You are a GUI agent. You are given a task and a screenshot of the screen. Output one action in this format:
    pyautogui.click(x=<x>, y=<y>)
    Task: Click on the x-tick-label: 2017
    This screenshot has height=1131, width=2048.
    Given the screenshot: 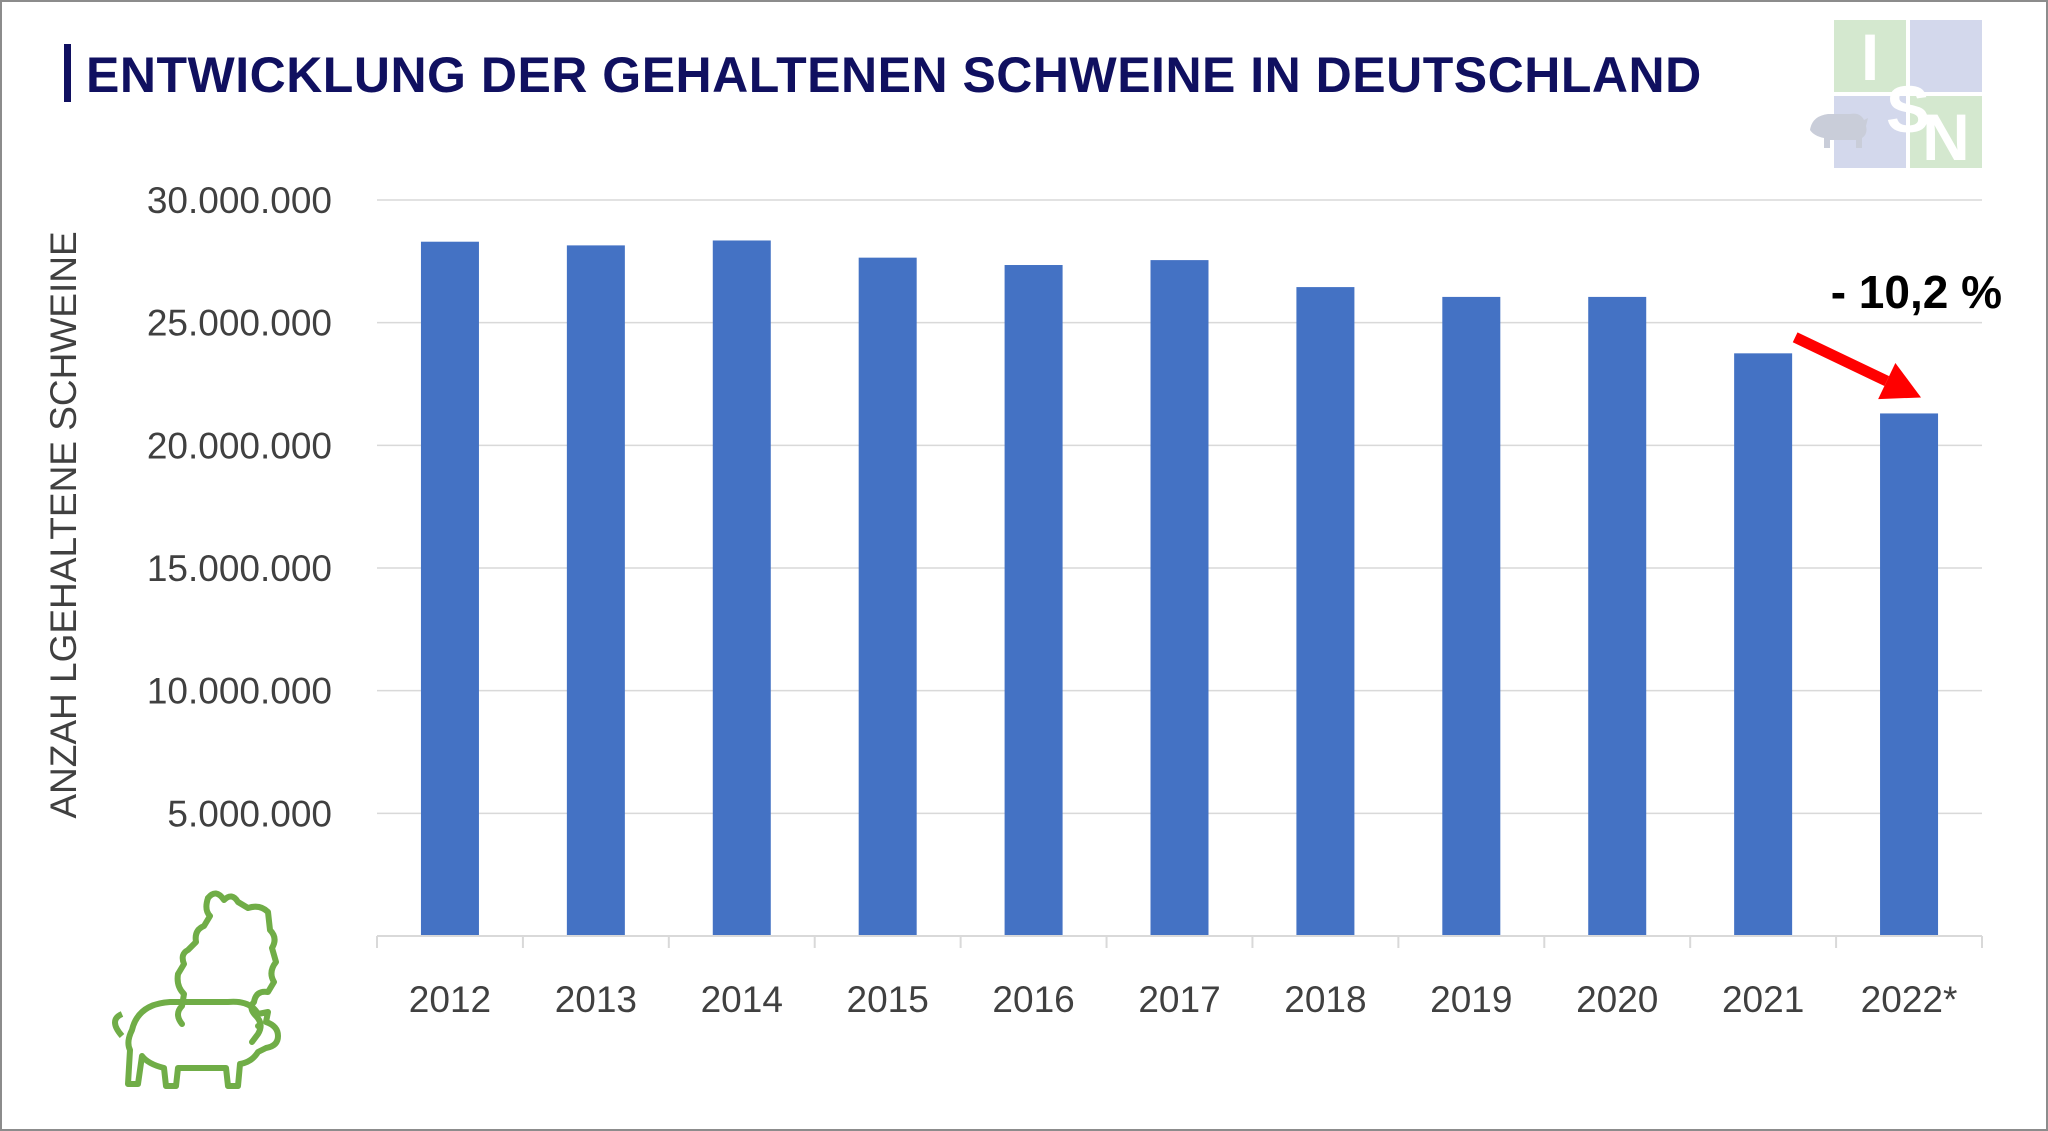 What is the action you would take?
    pyautogui.click(x=1179, y=999)
    